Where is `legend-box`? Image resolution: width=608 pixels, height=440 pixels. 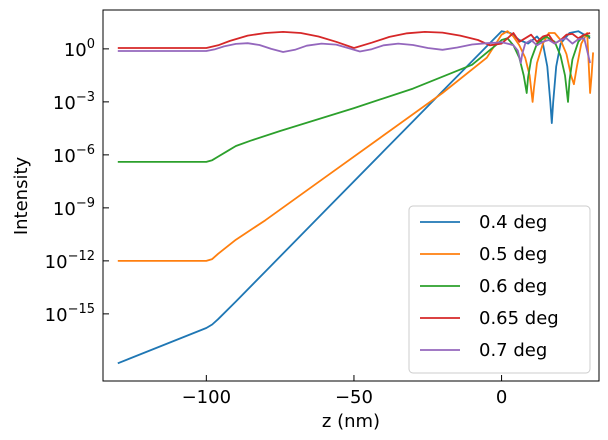
legend-box is located at coordinates (499, 289).